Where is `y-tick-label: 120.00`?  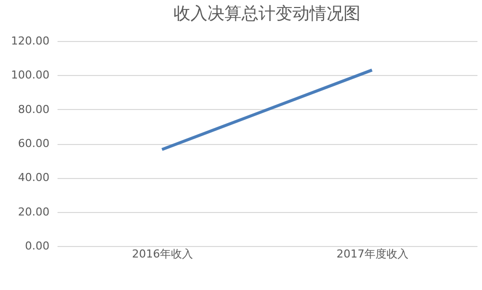
y-tick-label: 120.00 is located at coordinates (30, 41).